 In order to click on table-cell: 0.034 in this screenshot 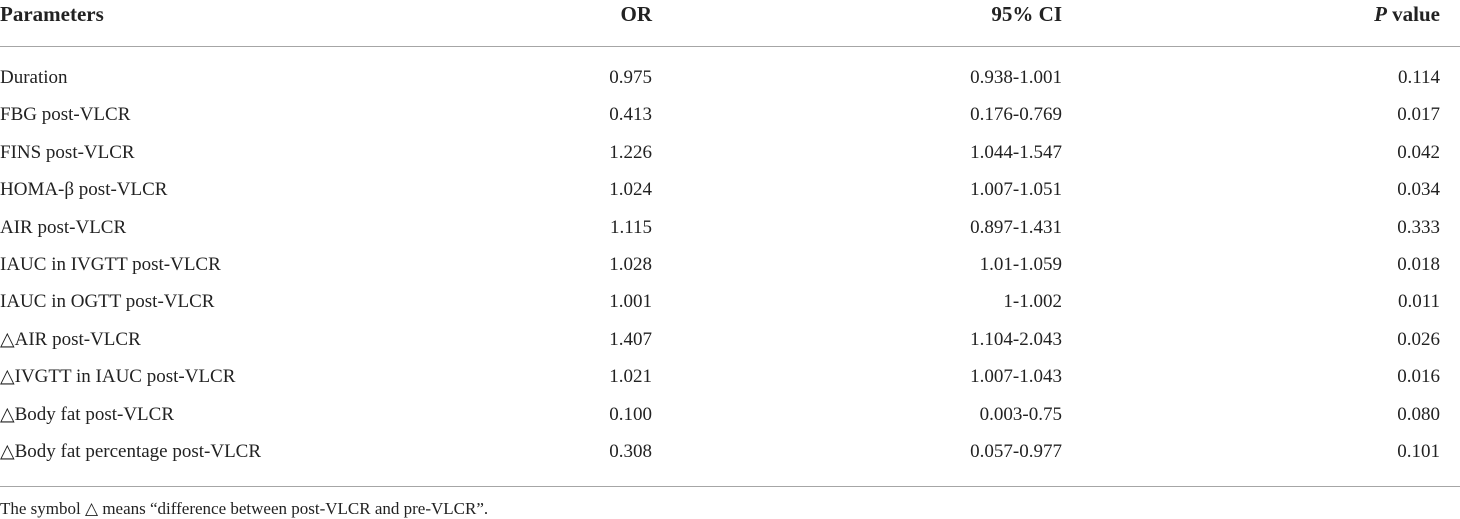, I will do `click(1418, 190)`.